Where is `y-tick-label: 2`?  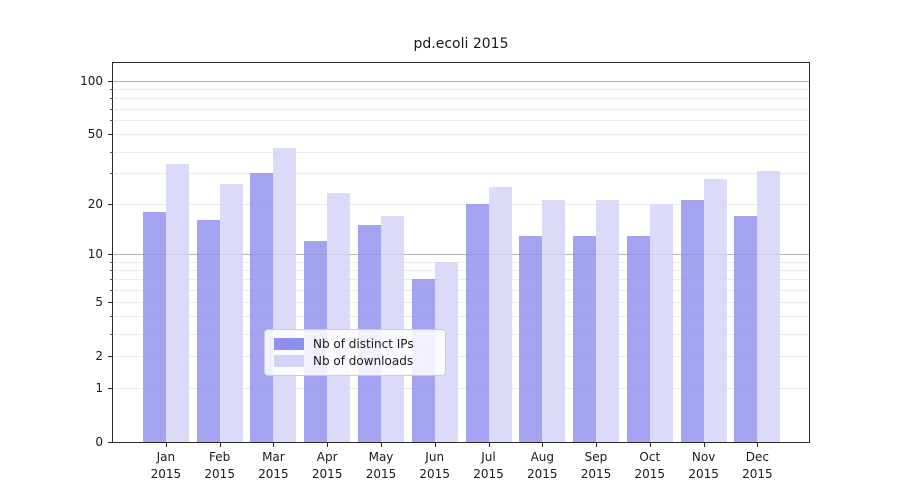 y-tick-label: 2 is located at coordinates (99, 356).